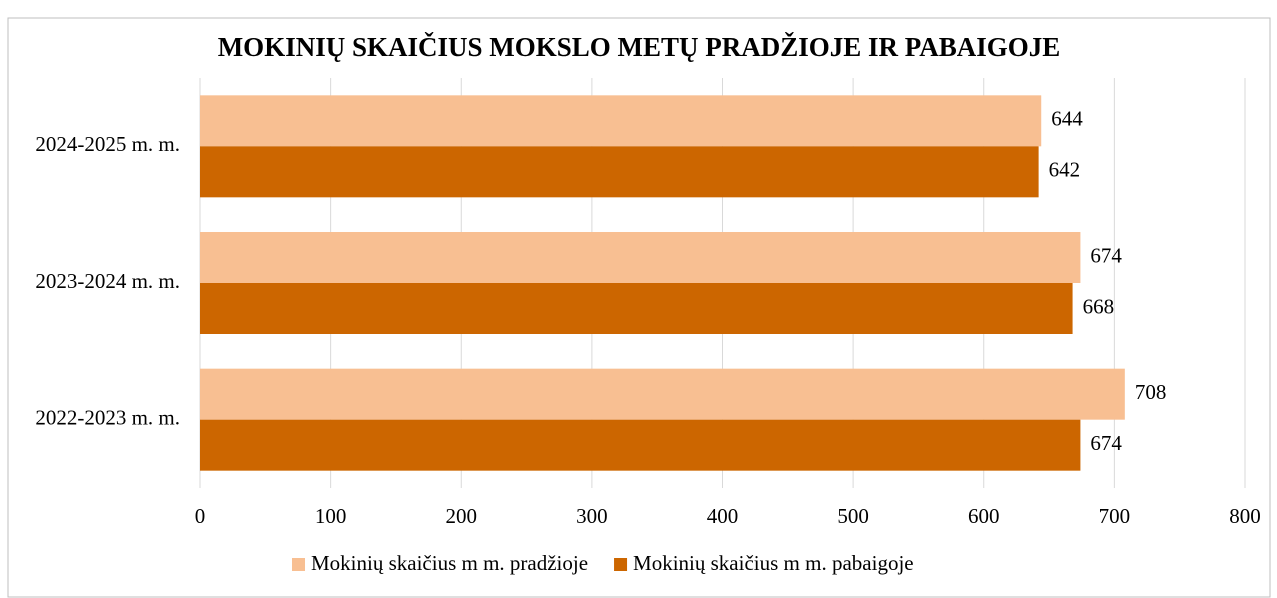  What do you see at coordinates (1067, 119) in the screenshot?
I see `data-label: 644` at bounding box center [1067, 119].